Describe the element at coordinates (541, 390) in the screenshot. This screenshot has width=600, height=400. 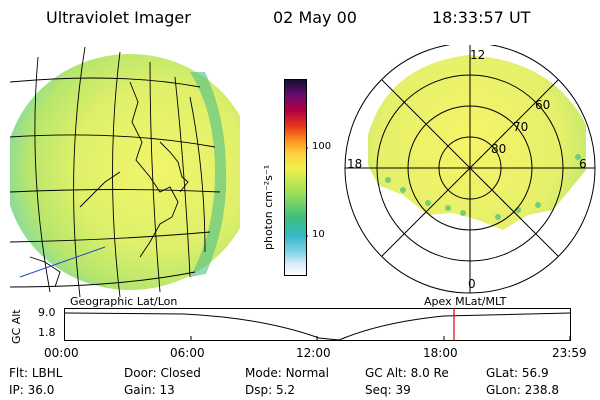
I see `info-glon-value: 238.8` at that location.